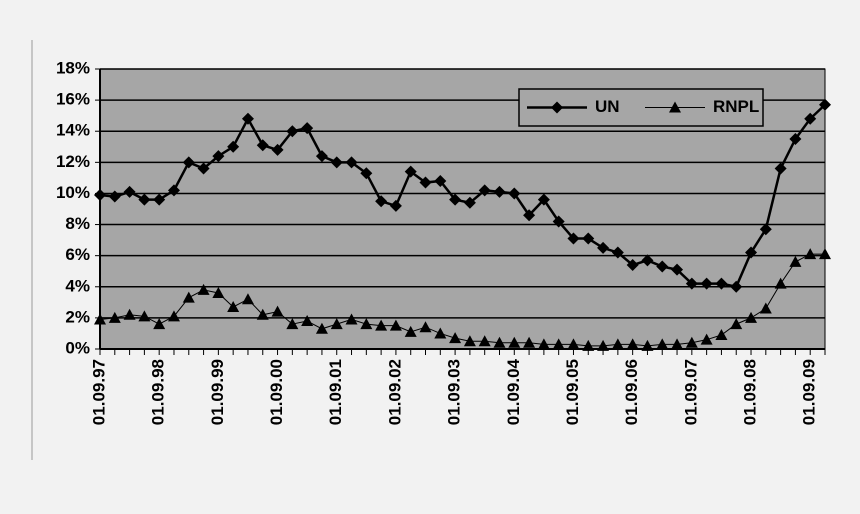 The height and width of the screenshot is (514, 860). What do you see at coordinates (572, 392) in the screenshot?
I see `x-tick-label: 01.09.05` at bounding box center [572, 392].